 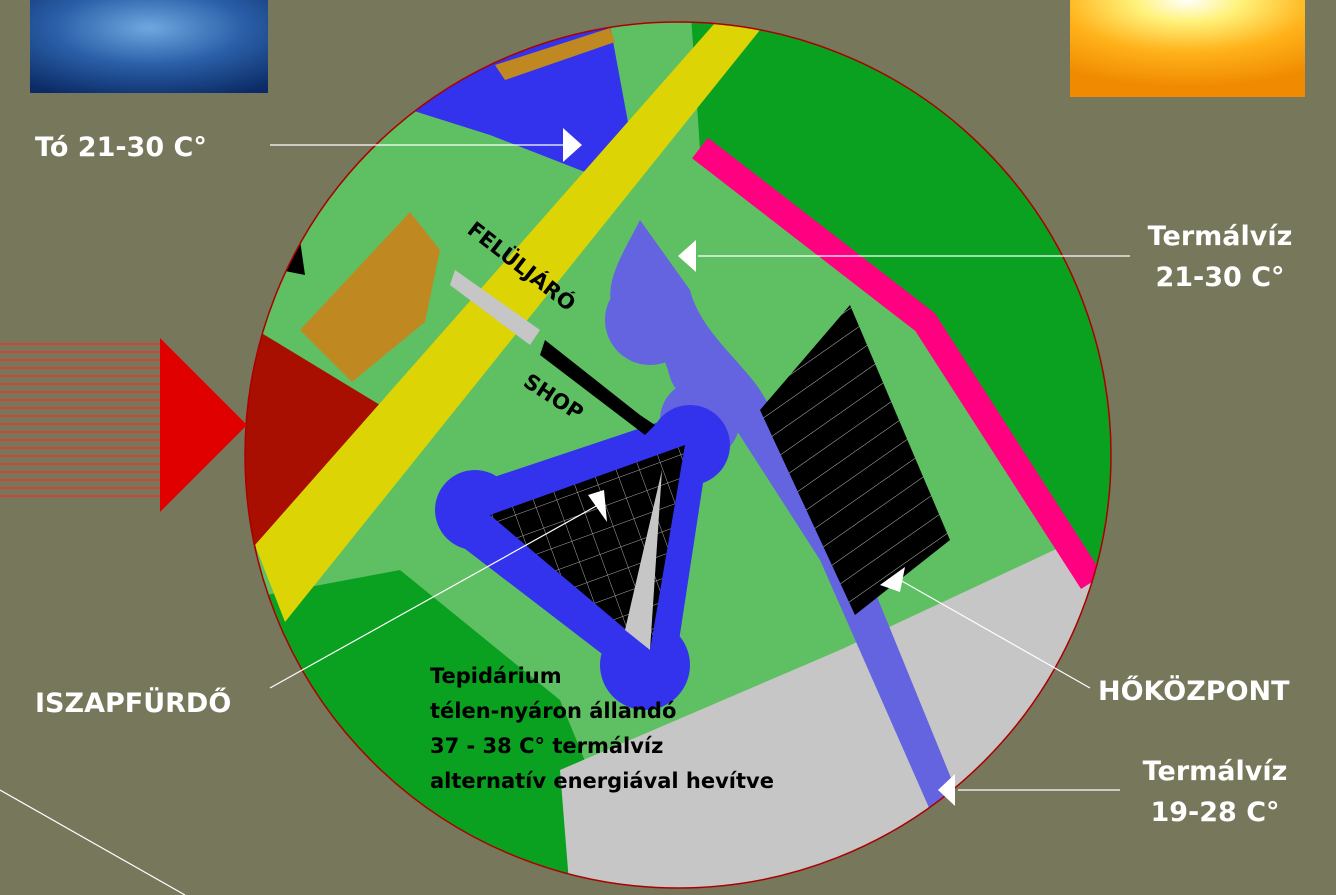 I want to click on lake, so click(x=515, y=98).